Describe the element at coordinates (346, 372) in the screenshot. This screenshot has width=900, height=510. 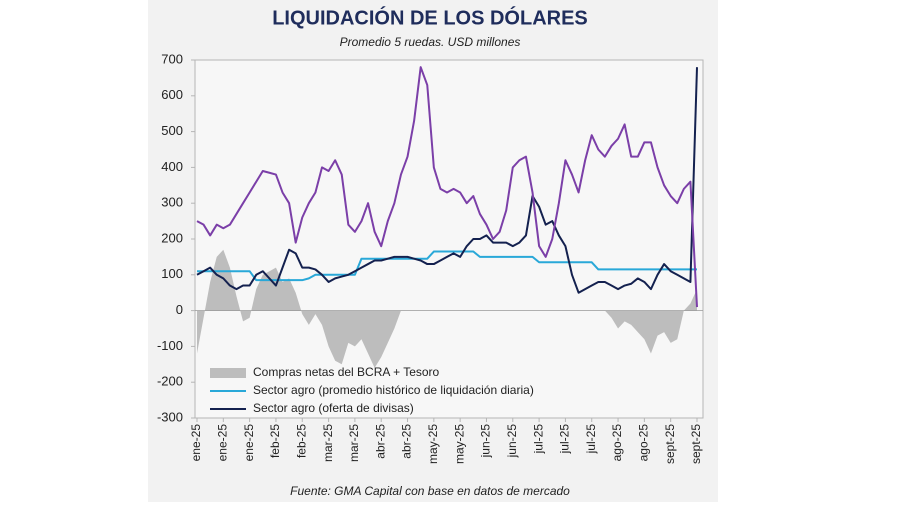
I see `legend-label: Compras netas del BCRA + Tesoro` at that location.